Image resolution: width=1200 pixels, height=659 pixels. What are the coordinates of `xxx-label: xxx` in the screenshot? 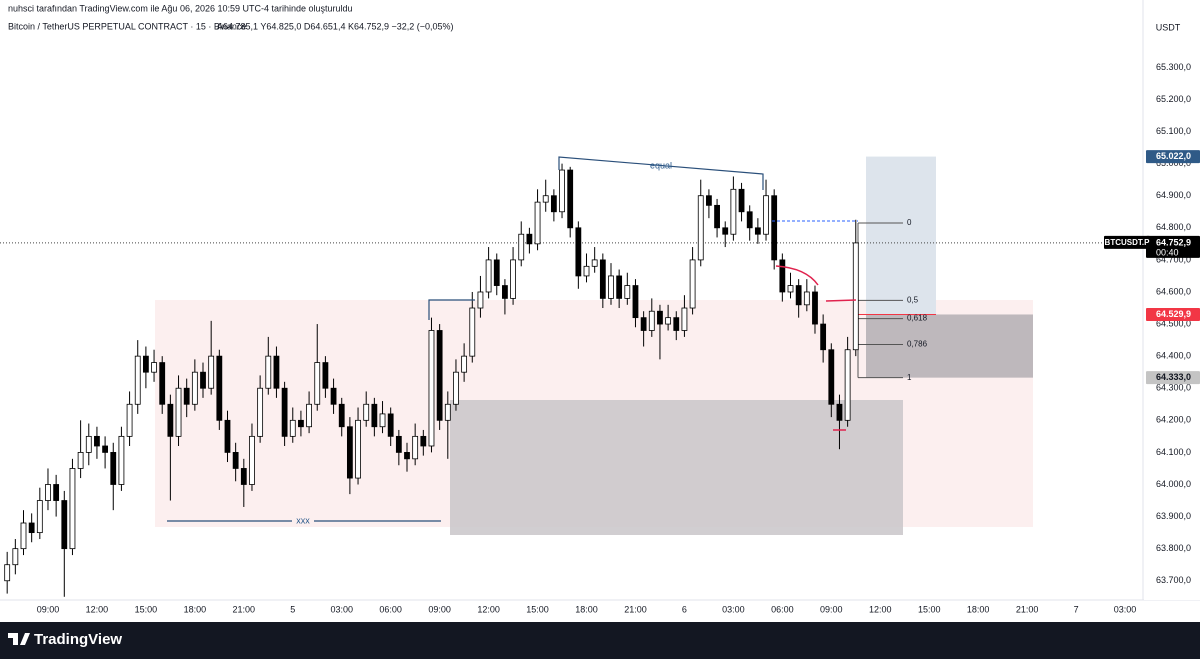 It's located at (303, 520).